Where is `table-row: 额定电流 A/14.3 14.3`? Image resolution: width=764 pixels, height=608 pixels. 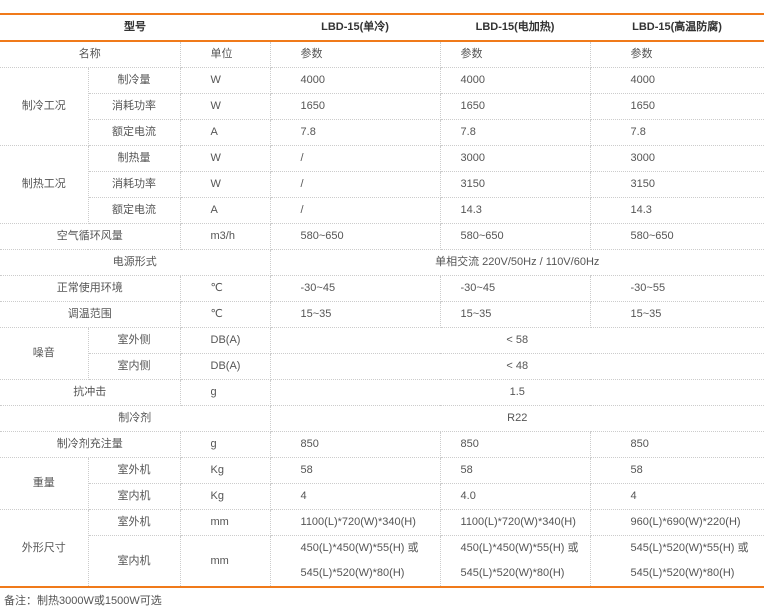 table-row: 额定电流 A/14.3 14.3 is located at coordinates (382, 210).